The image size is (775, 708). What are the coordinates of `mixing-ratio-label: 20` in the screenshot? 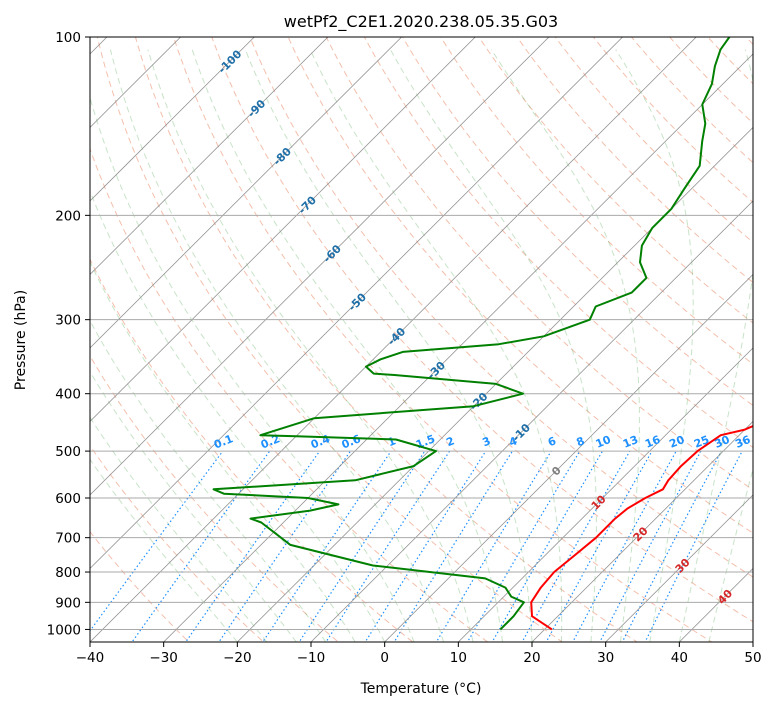 It's located at (676, 442).